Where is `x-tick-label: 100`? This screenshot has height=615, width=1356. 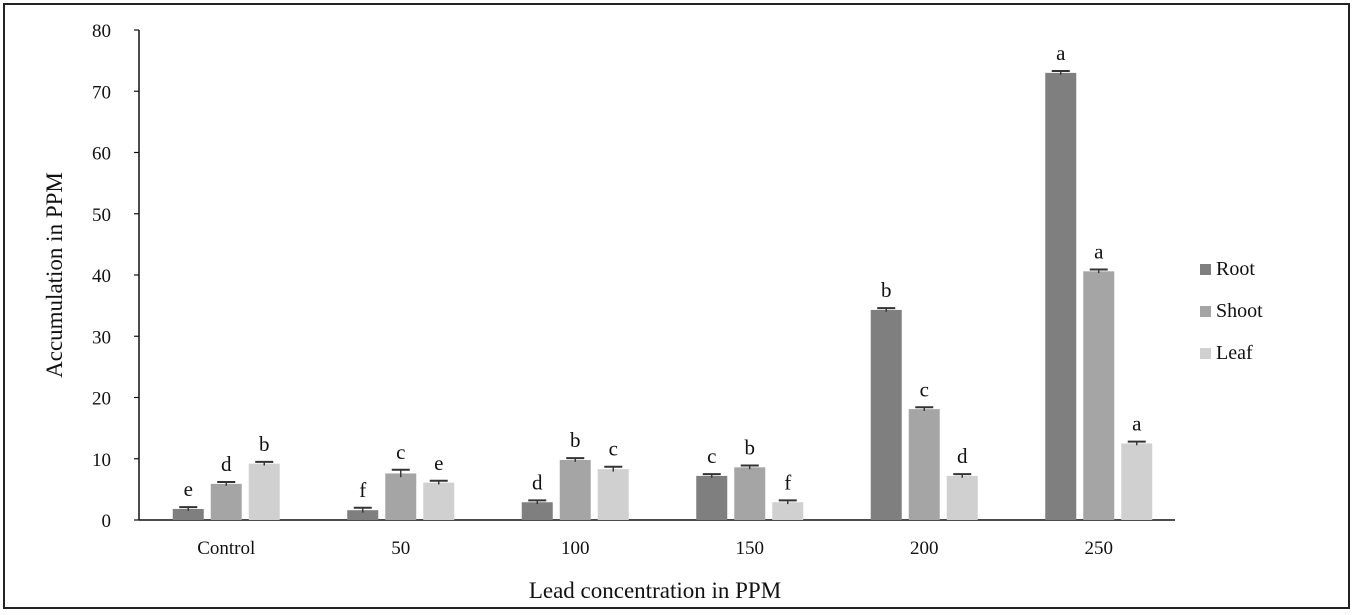
x-tick-label: 100 is located at coordinates (575, 548).